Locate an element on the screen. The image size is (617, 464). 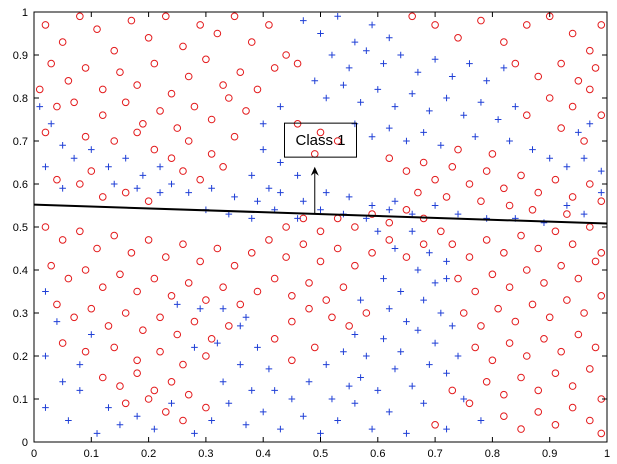
y-tick-label: 0.1 is located at coordinates (20, 400).